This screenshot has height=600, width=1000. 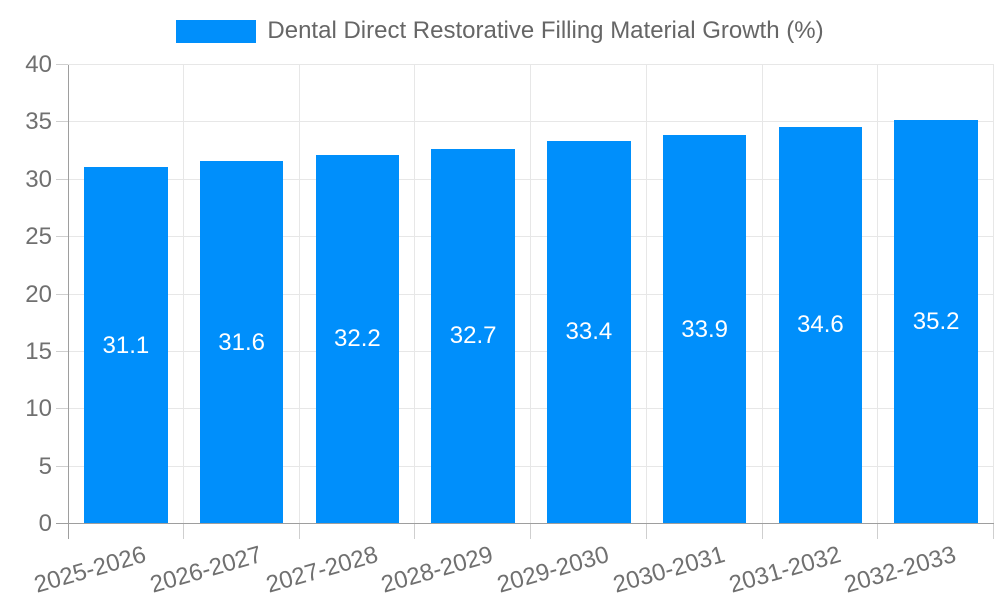 I want to click on bar-value-label: 34.6, so click(x=820, y=325).